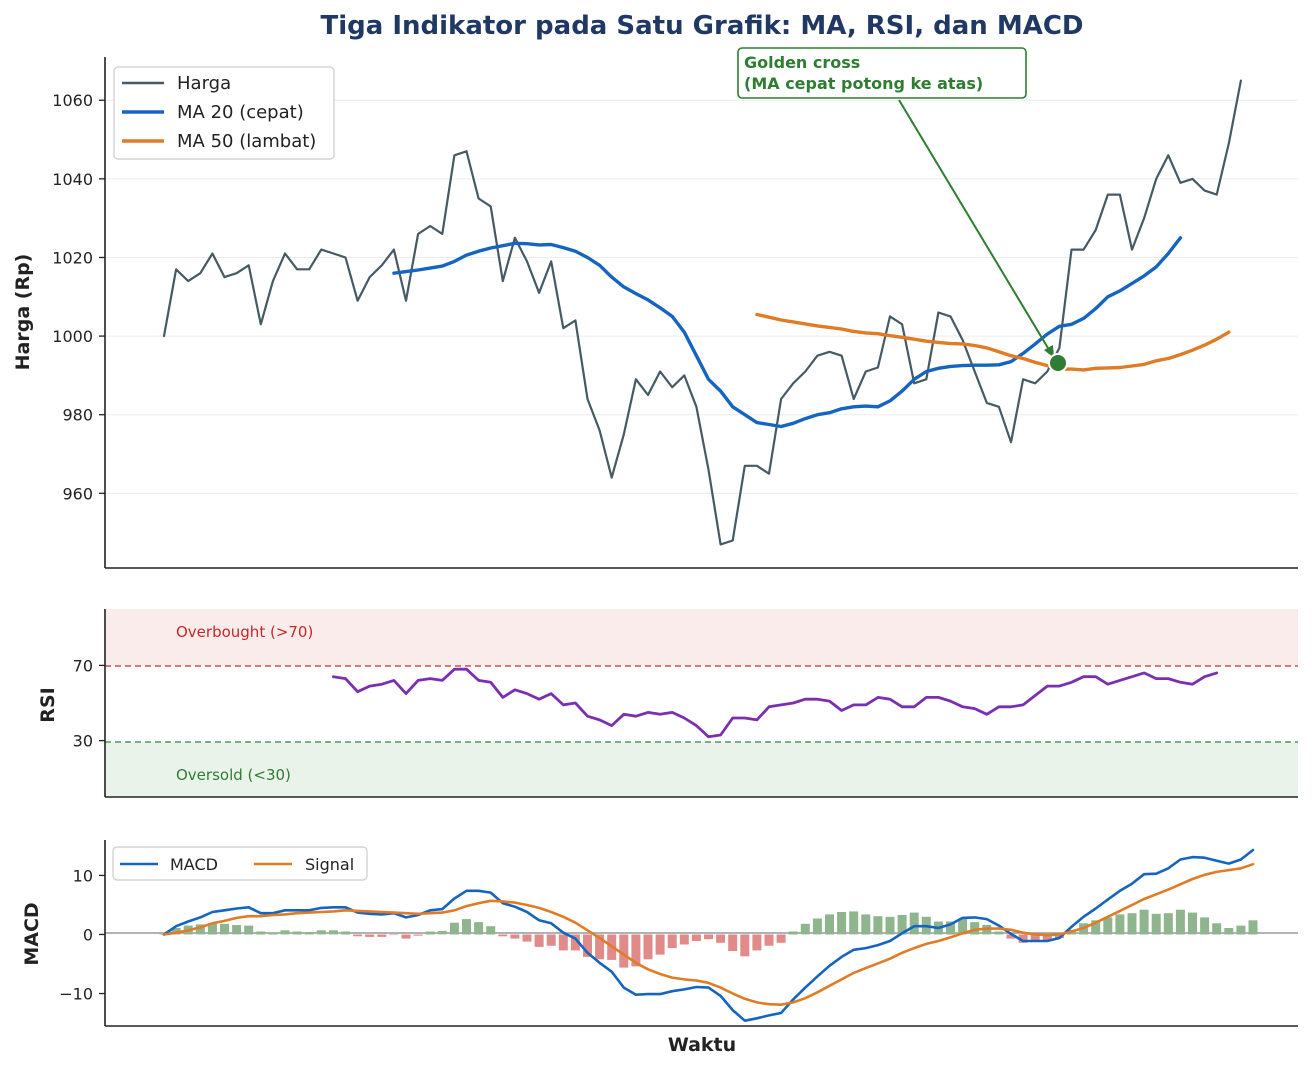  Describe the element at coordinates (48, 704) in the screenshot. I see `rsi-y-axis-label: RSI` at that location.